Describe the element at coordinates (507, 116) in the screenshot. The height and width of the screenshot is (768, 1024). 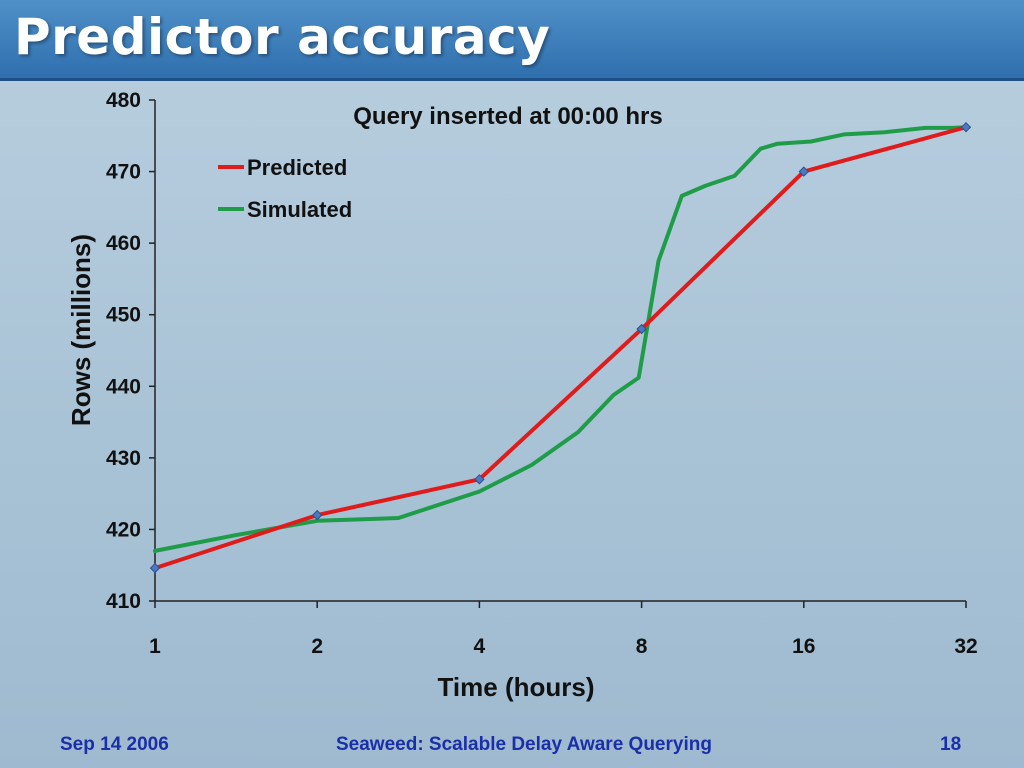
I see `chart-title: Query inserted at 00:00 hrs` at that location.